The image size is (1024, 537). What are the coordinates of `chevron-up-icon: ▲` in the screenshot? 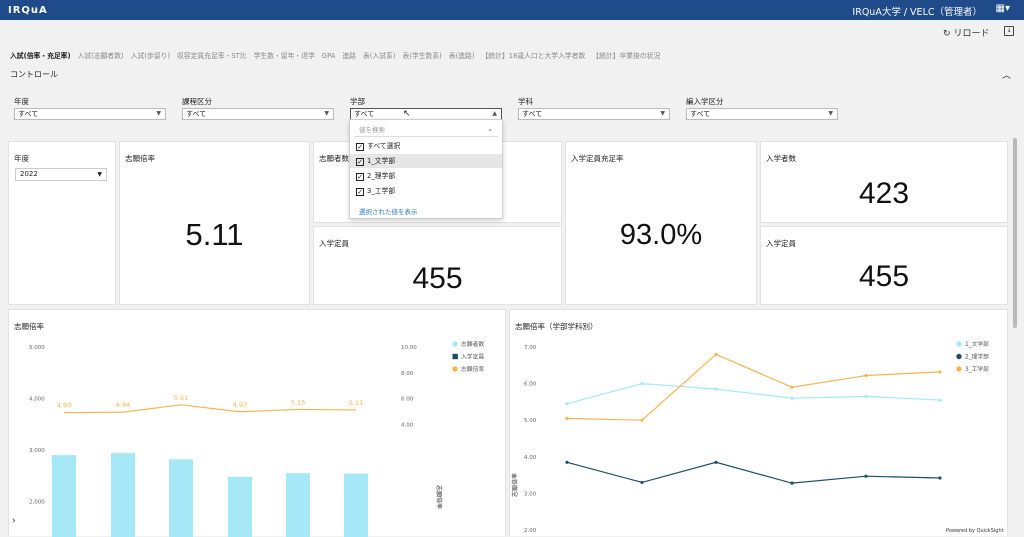 It's located at (494, 113).